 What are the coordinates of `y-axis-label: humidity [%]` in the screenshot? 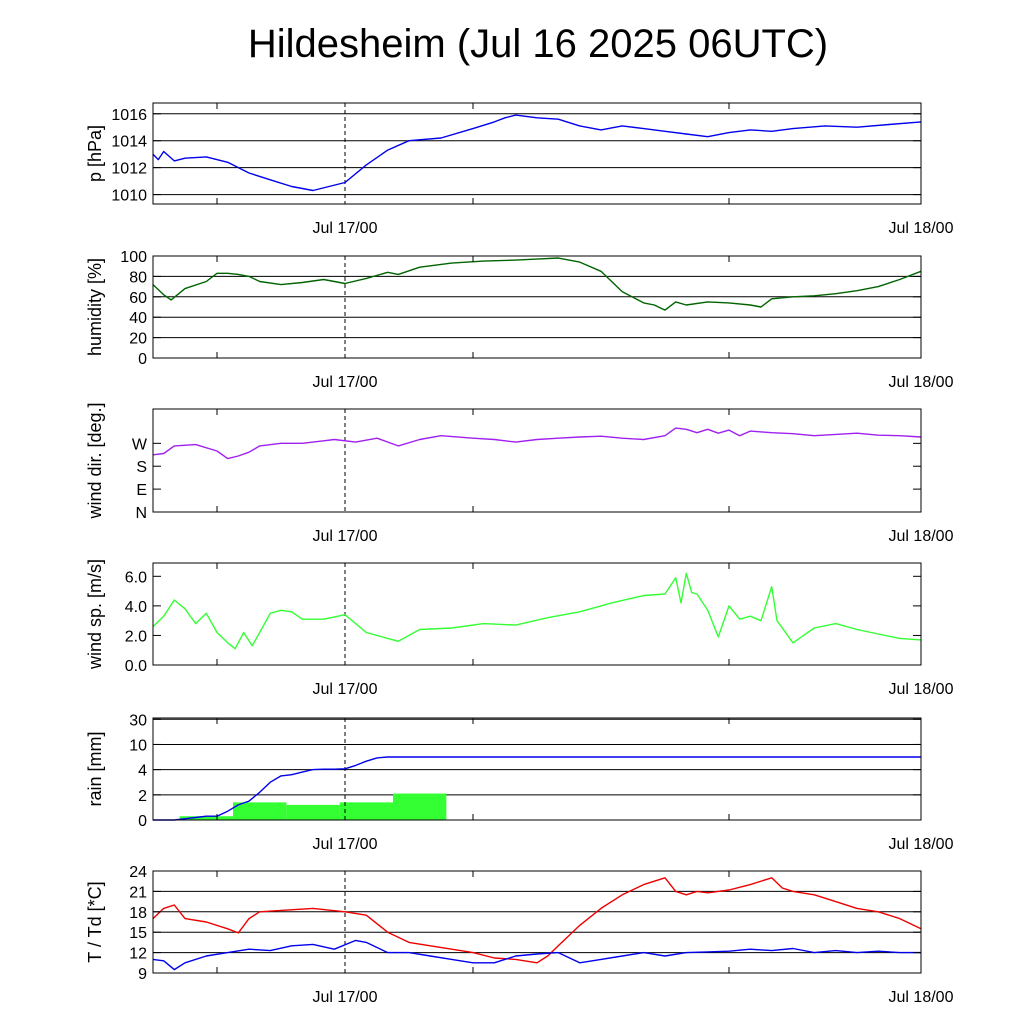 It's located at (95, 307).